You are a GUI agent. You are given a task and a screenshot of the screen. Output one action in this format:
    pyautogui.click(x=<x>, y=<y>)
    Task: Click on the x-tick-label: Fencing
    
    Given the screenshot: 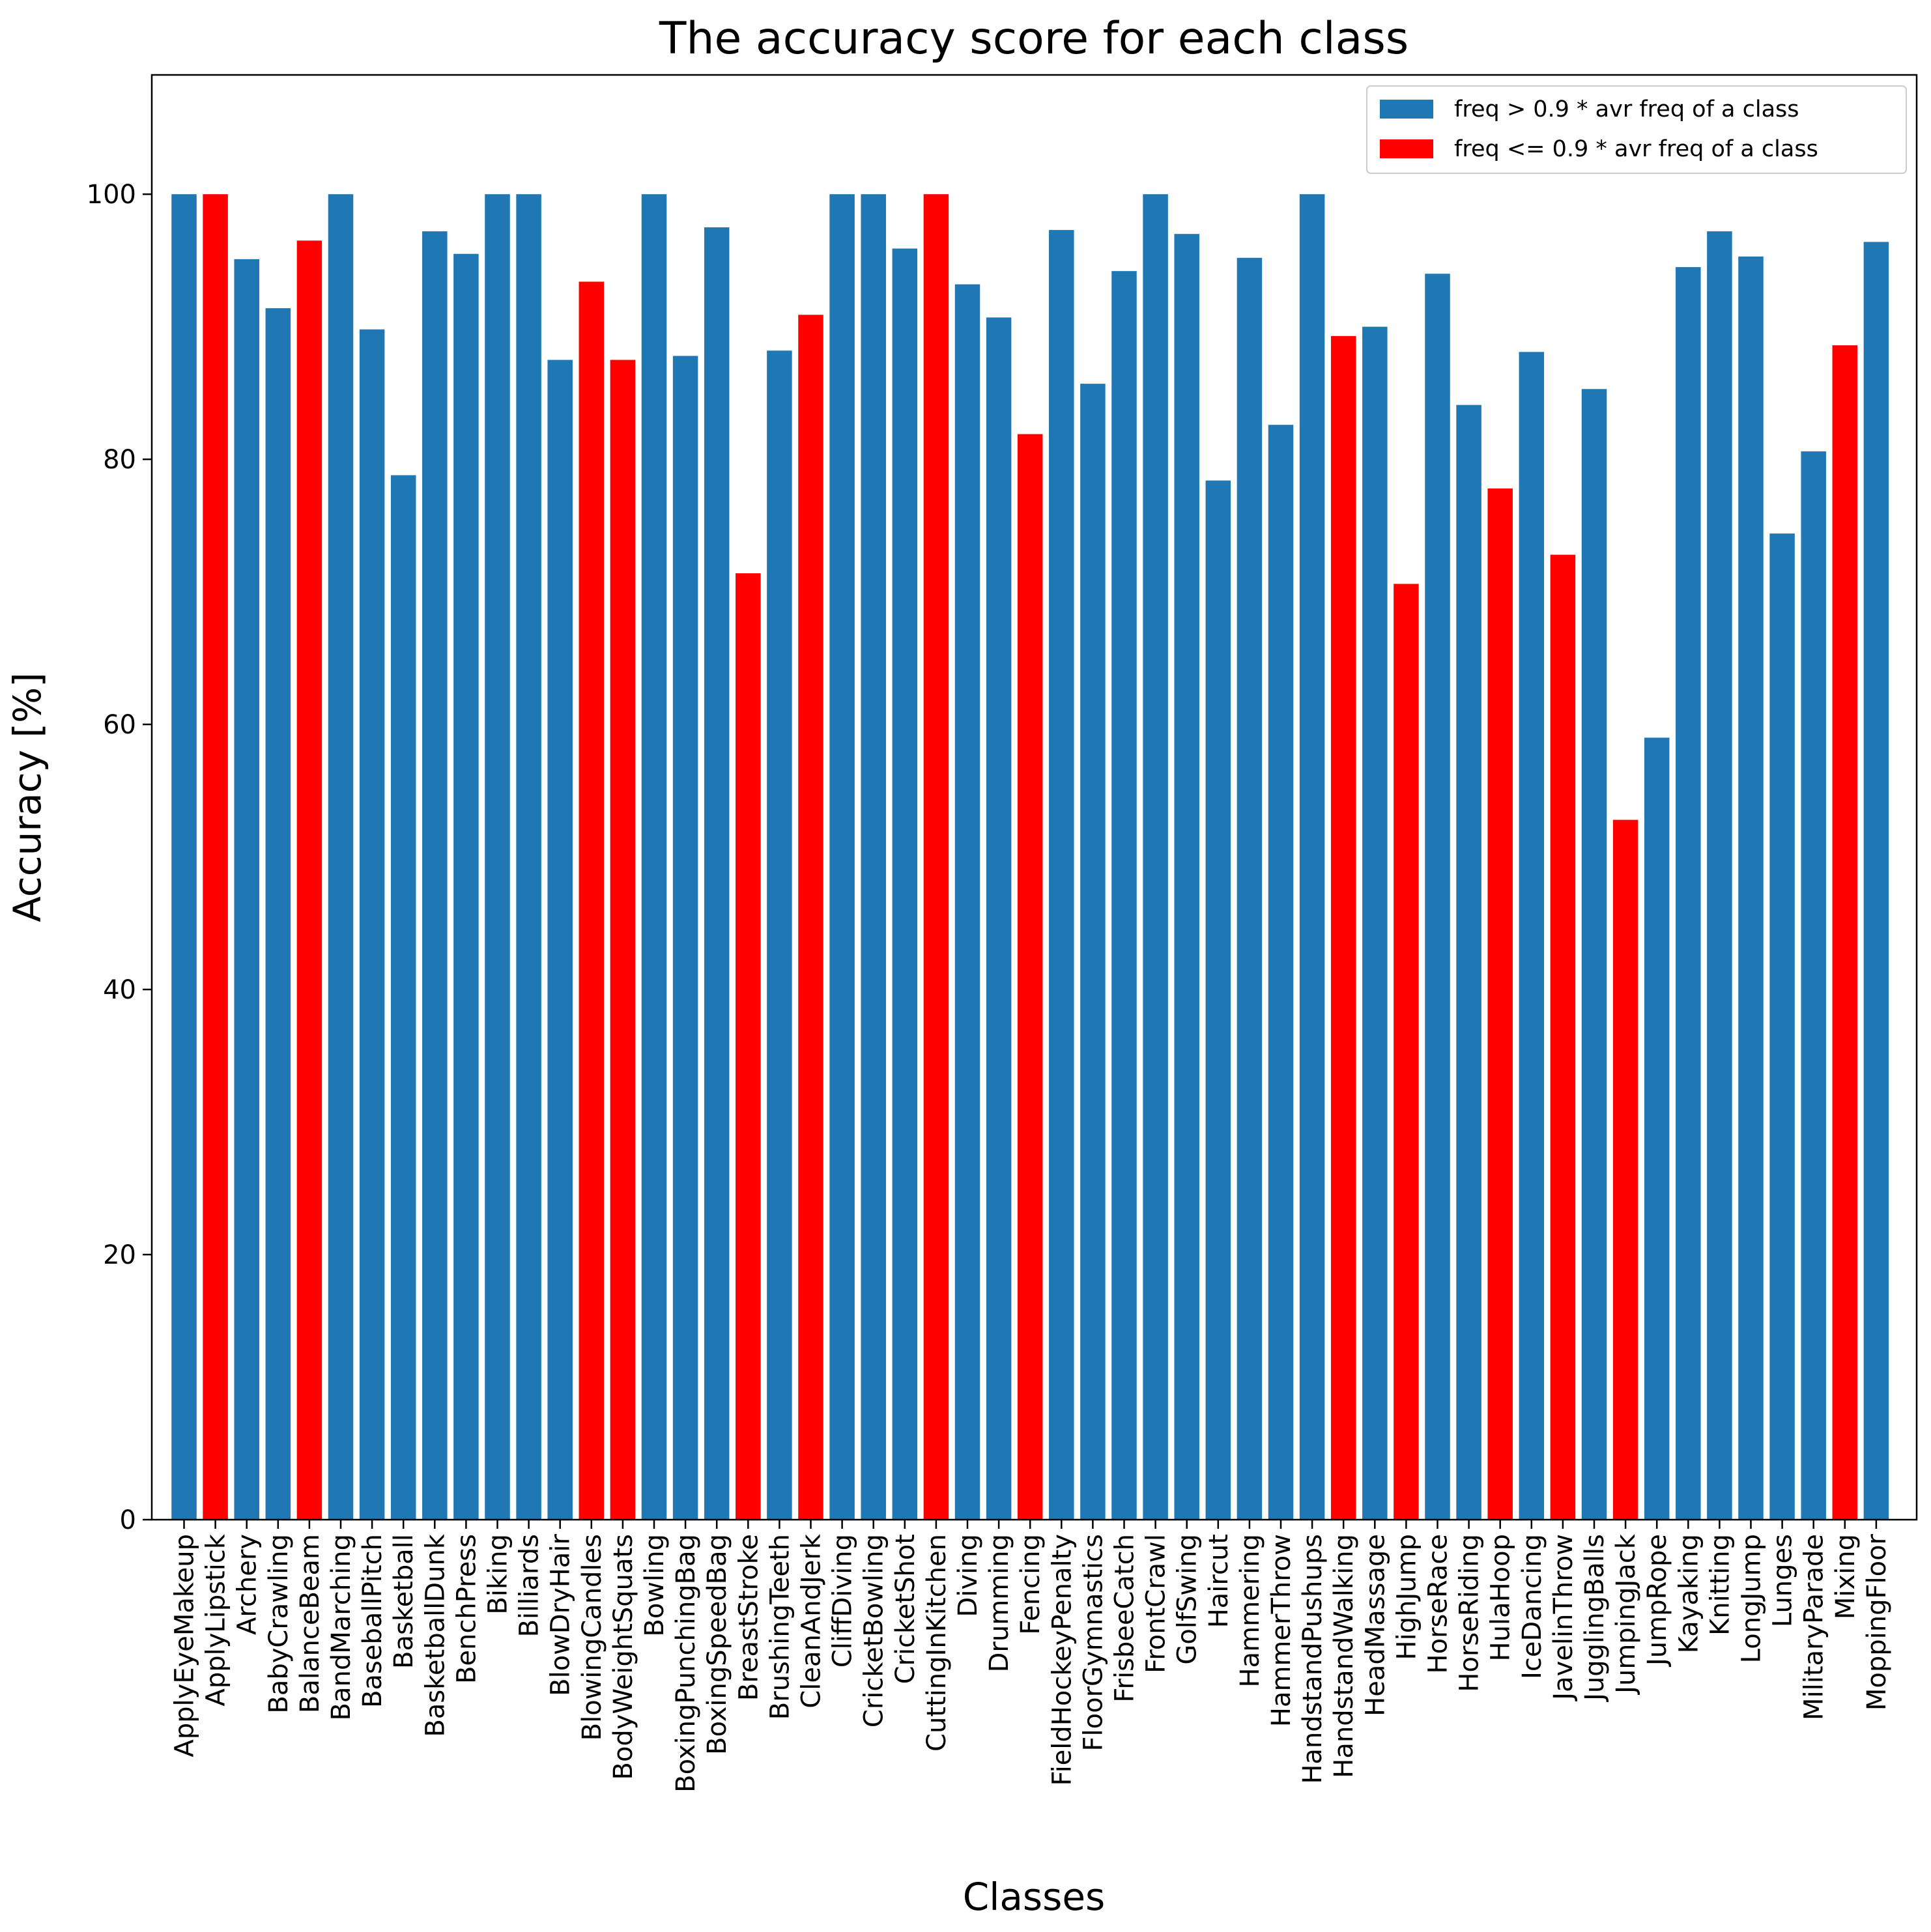 What is the action you would take?
    pyautogui.click(x=1031, y=1585)
    